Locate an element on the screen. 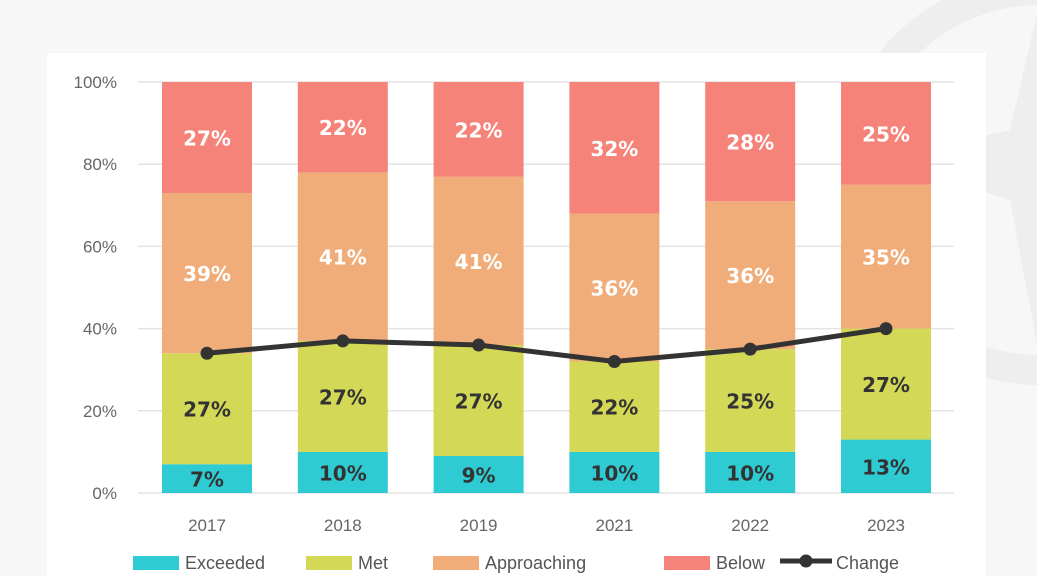 This screenshot has width=1037, height=576. change-line is located at coordinates (546, 345).